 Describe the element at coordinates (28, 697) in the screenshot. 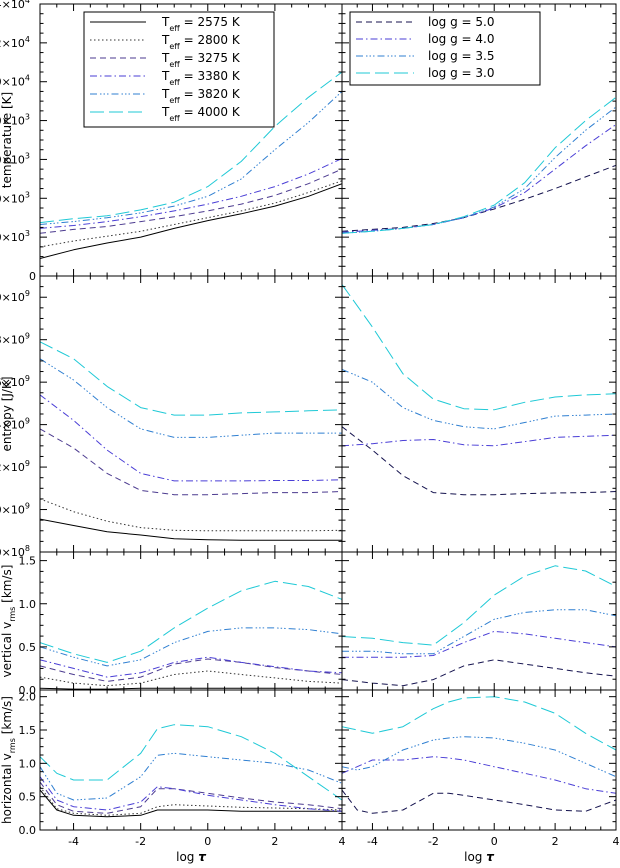

I see `horizontal-ytick-label: 2.0` at that location.